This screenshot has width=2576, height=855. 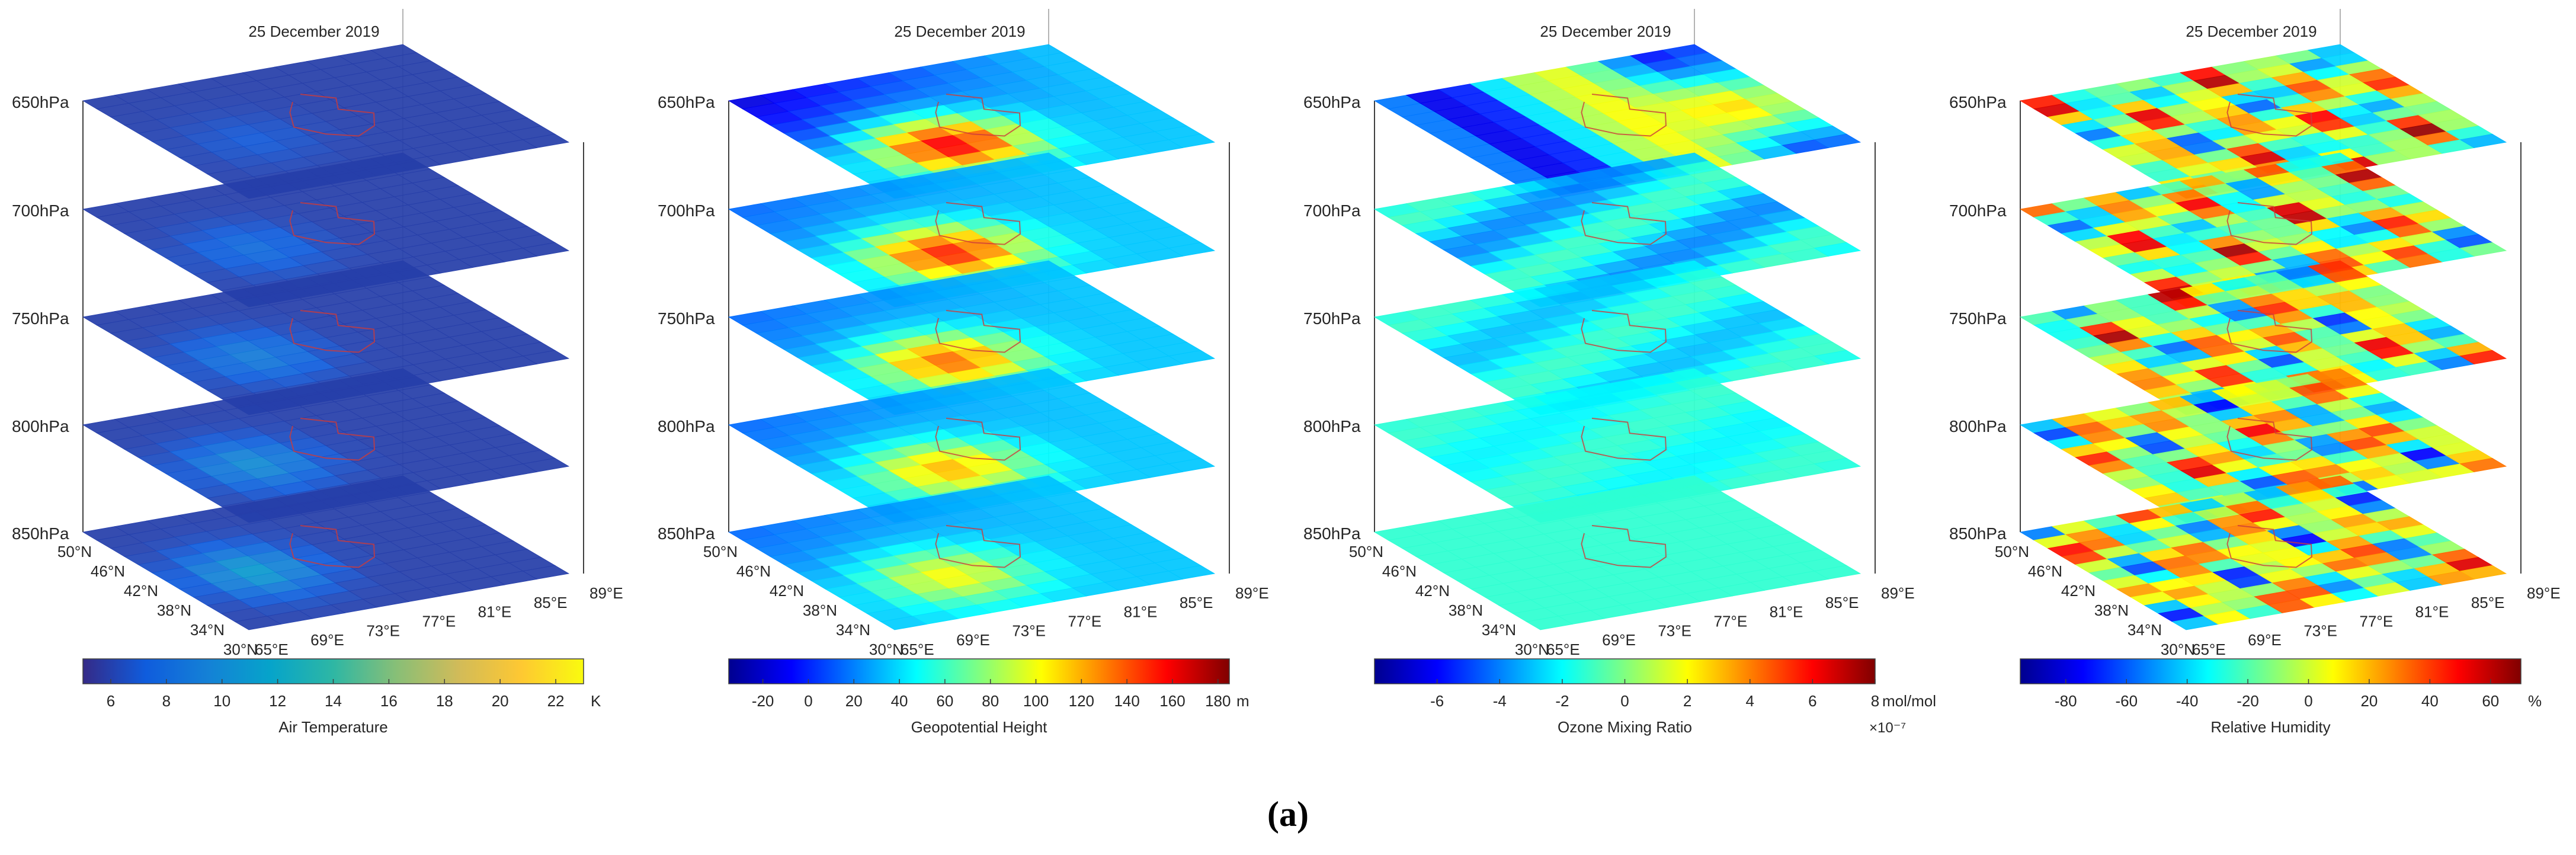 What do you see at coordinates (990, 701) in the screenshot?
I see `colorbar-tick-label: 80` at bounding box center [990, 701].